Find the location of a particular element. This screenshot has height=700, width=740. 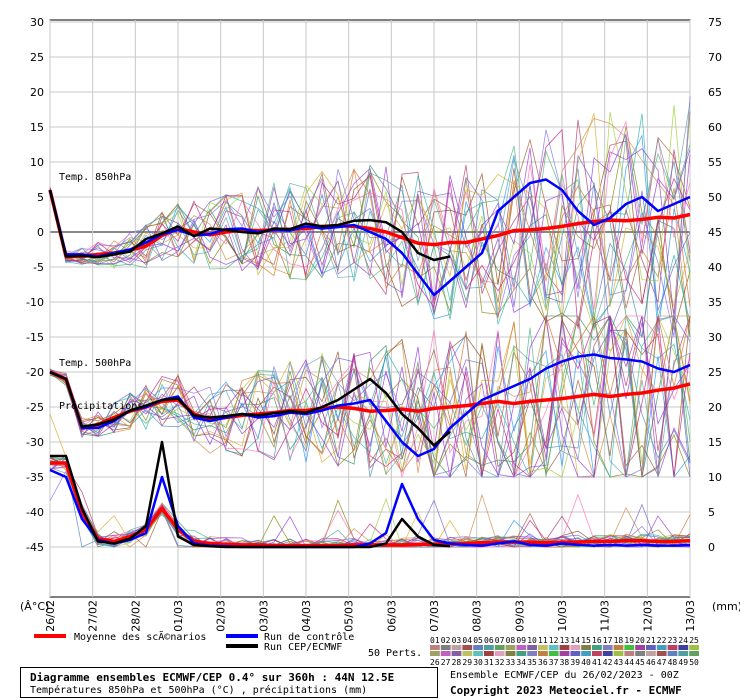

x-tick-label: 10/03 is located at coordinates (562, 616).